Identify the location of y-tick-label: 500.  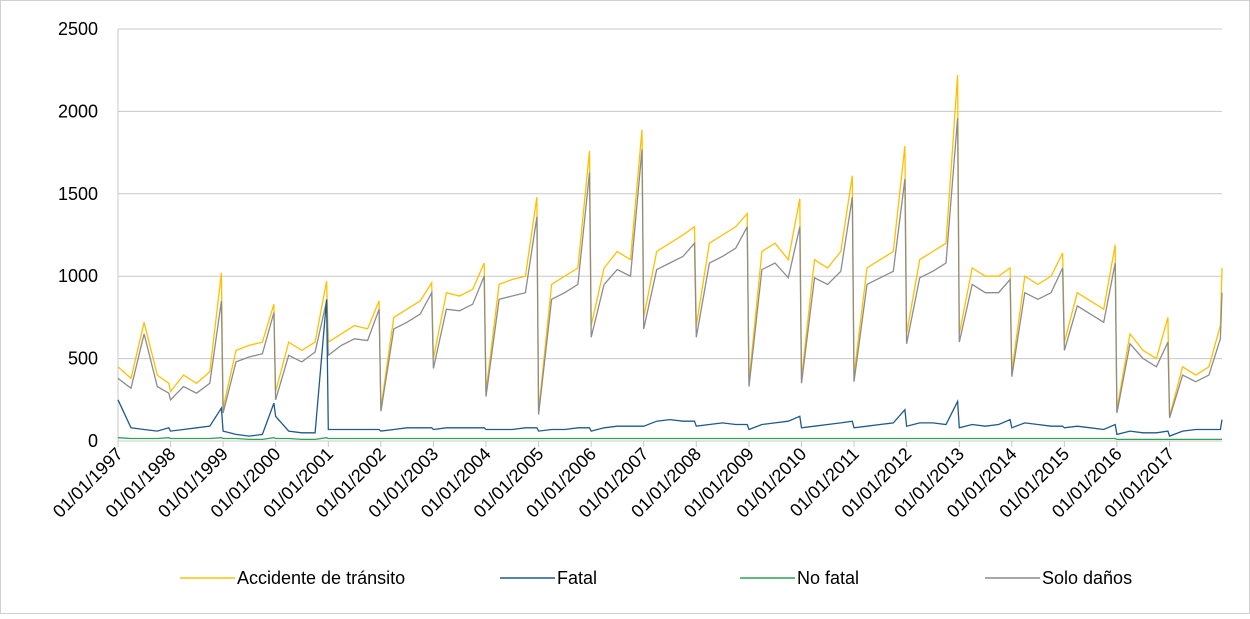
(83, 359).